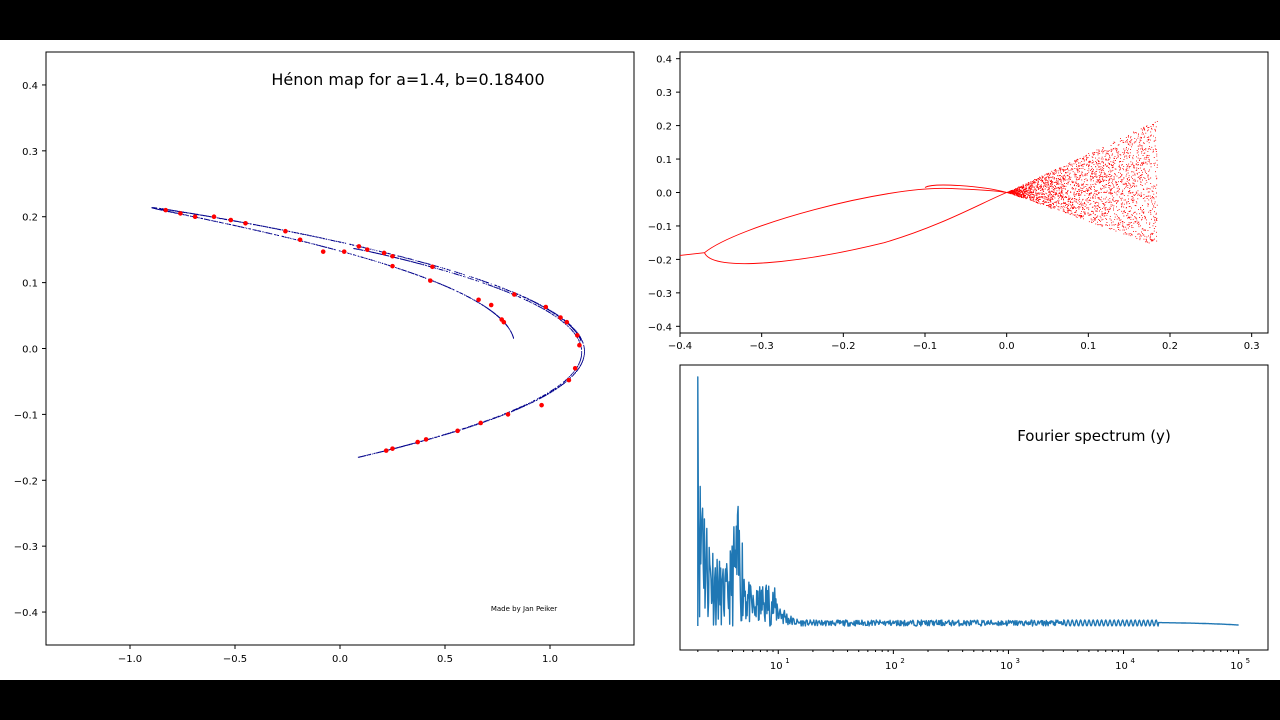 Image resolution: width=1280 pixels, height=720 pixels. Describe the element at coordinates (843, 346) in the screenshot. I see `x-tick-label: −0.2` at that location.